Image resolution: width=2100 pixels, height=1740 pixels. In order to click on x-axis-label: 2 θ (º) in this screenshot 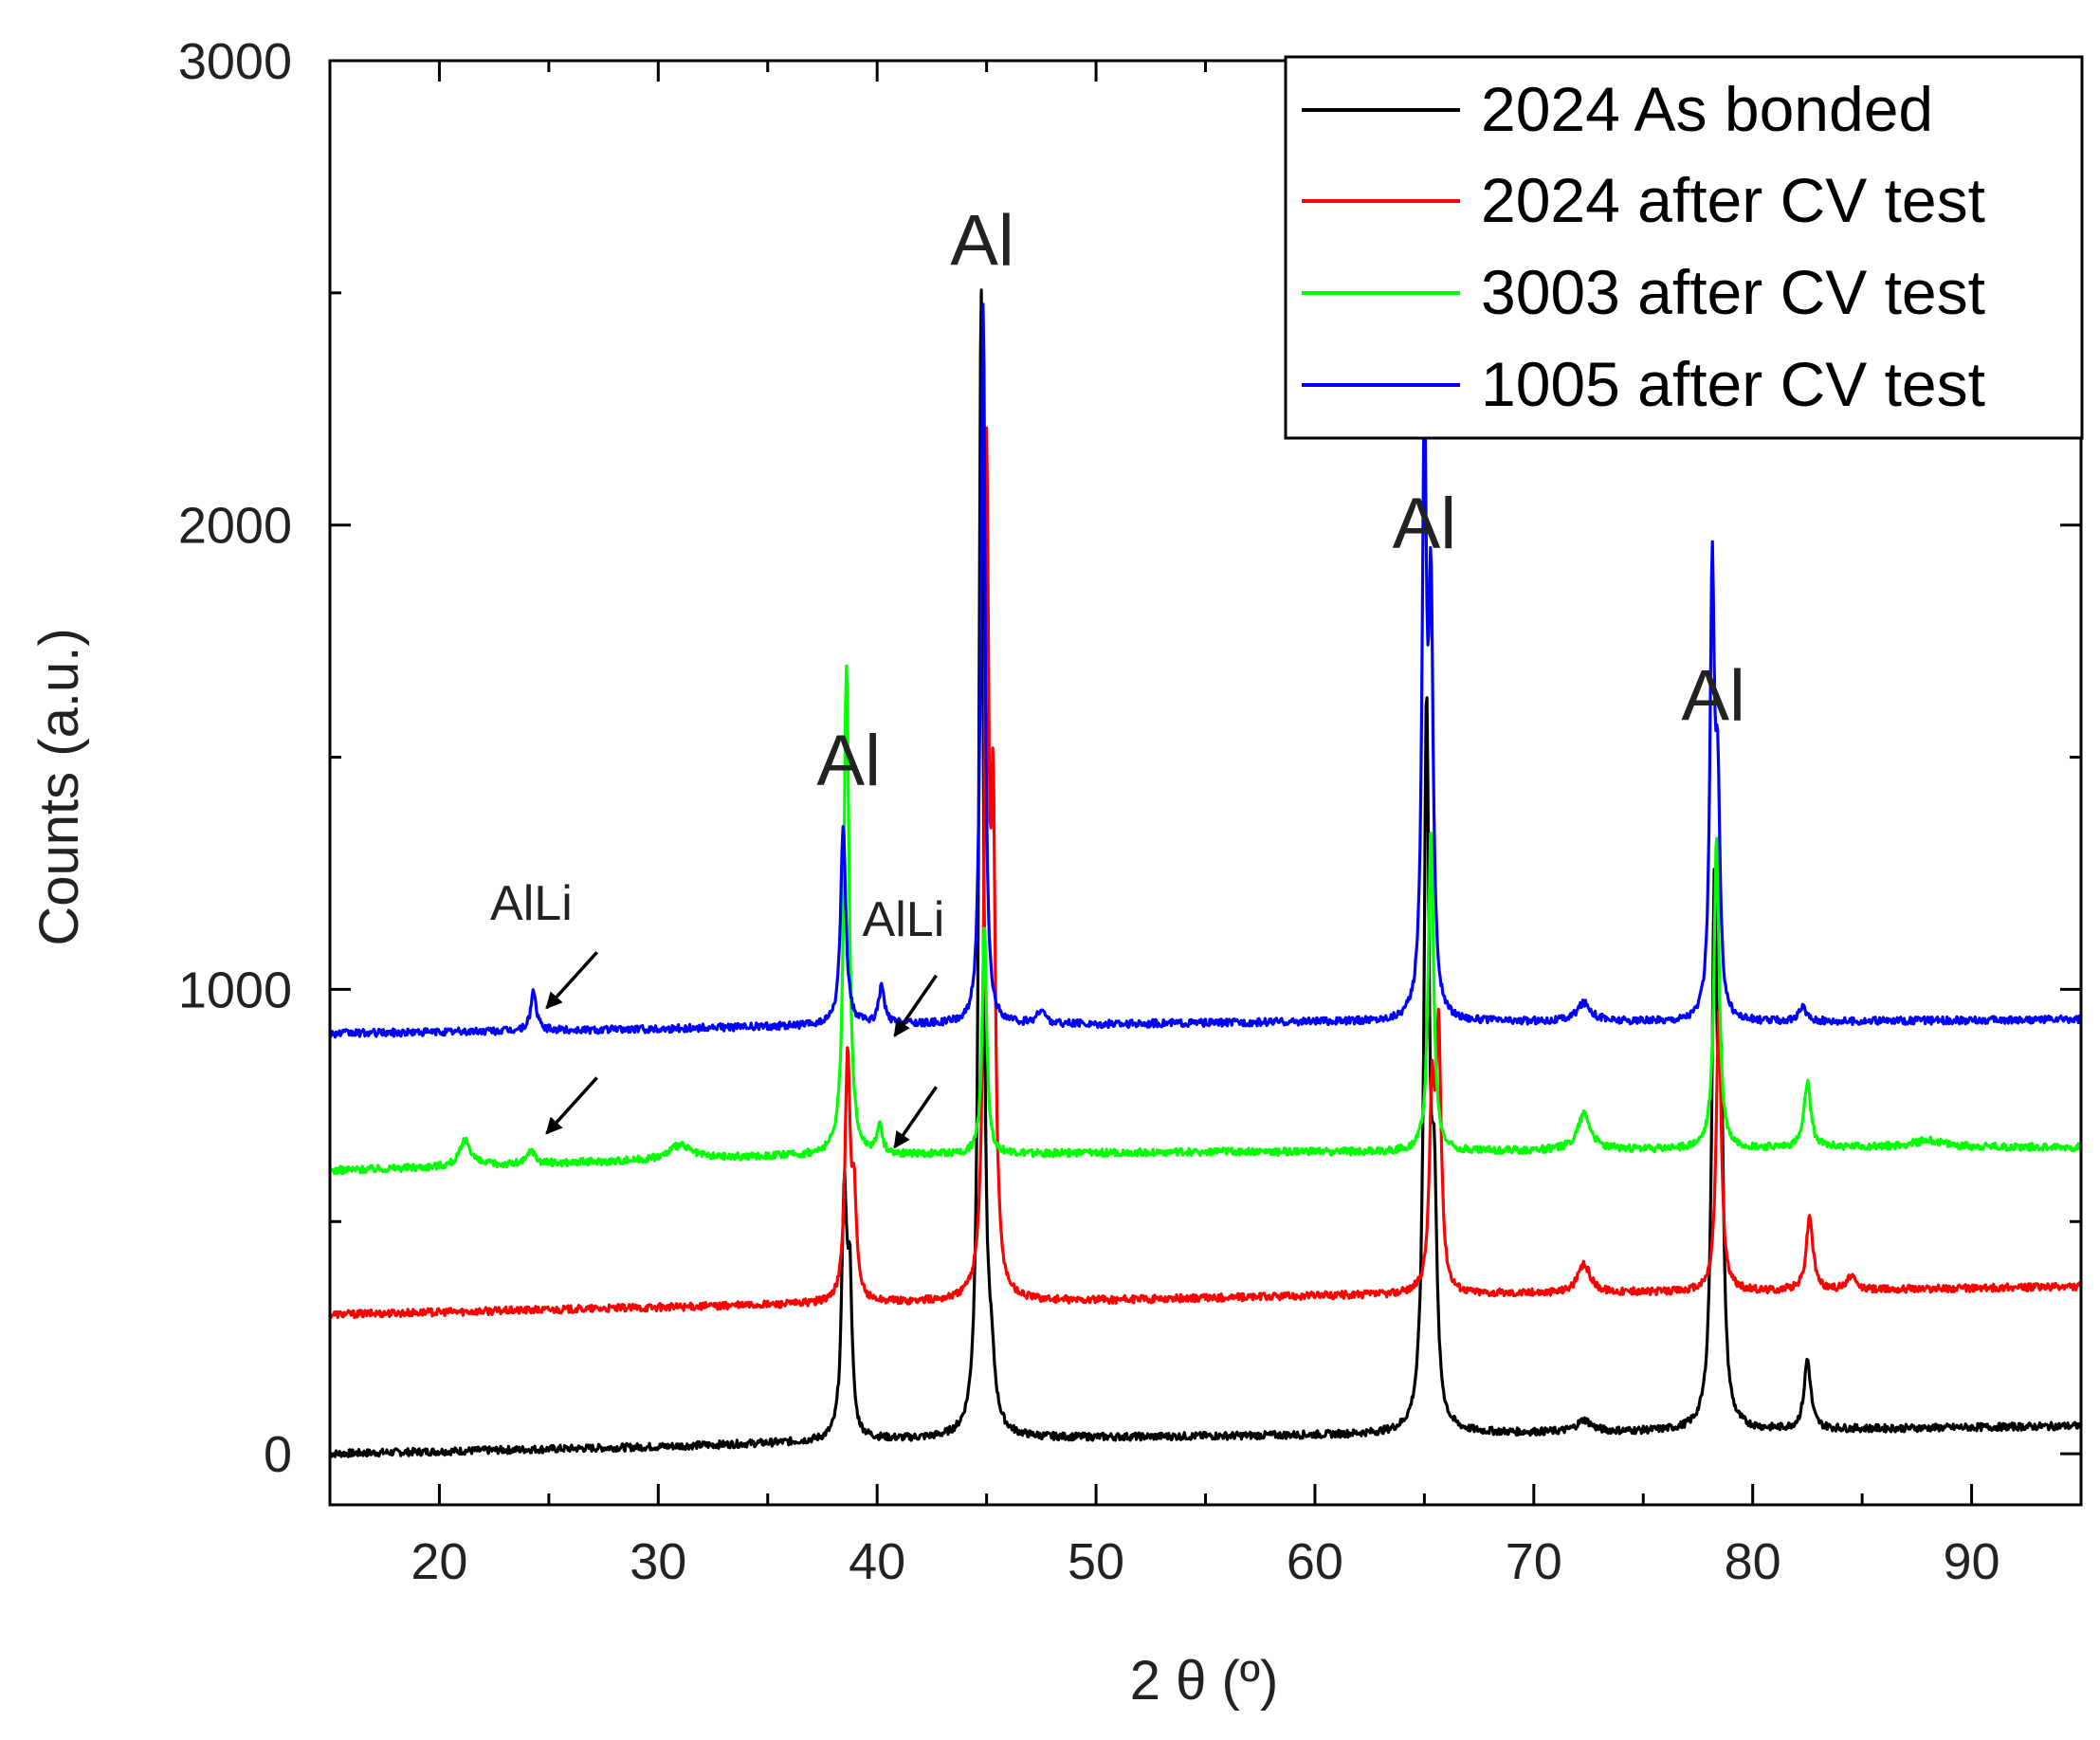, I will do `click(1204, 1681)`.